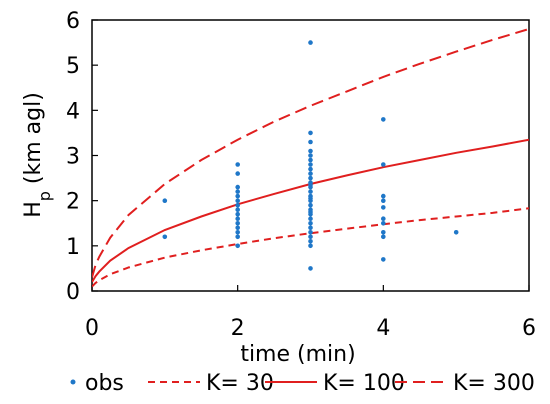 This screenshot has width=550, height=404. What do you see at coordinates (73, 292) in the screenshot?
I see `y-tick-label: 0` at bounding box center [73, 292].